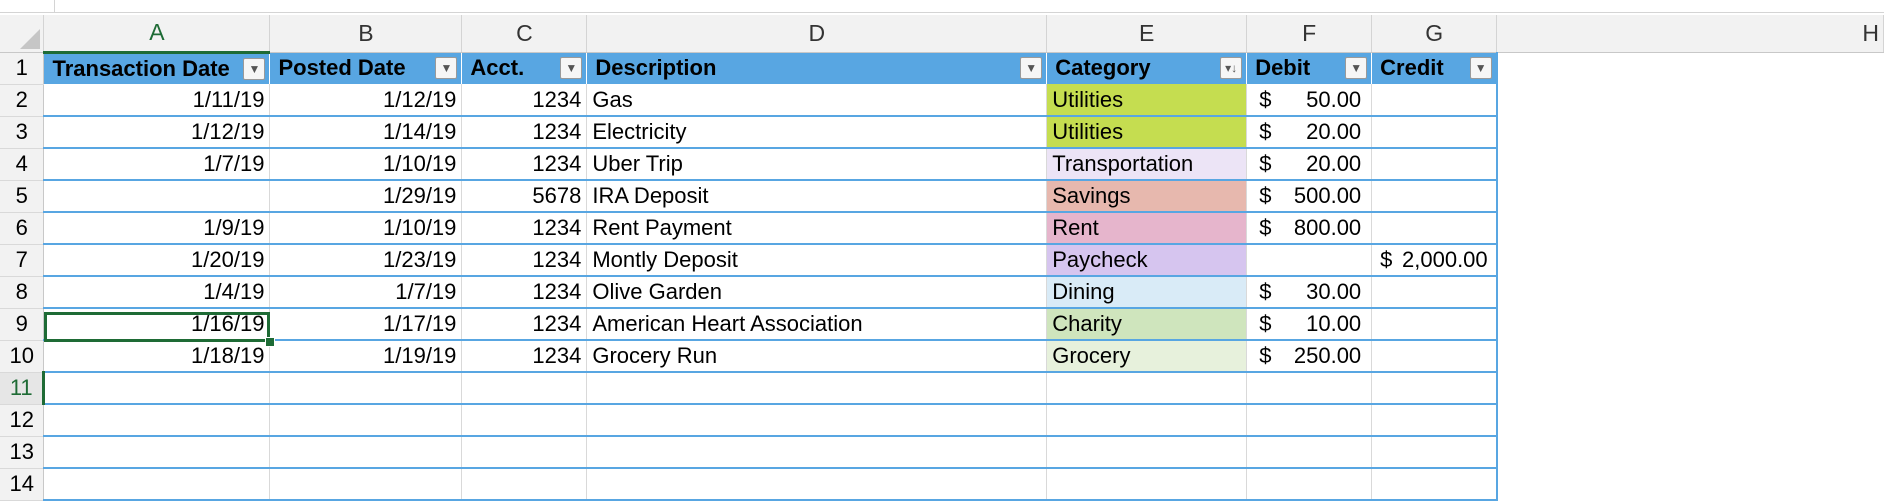  What do you see at coordinates (817, 356) in the screenshot?
I see `description-cell: Grocery Run` at bounding box center [817, 356].